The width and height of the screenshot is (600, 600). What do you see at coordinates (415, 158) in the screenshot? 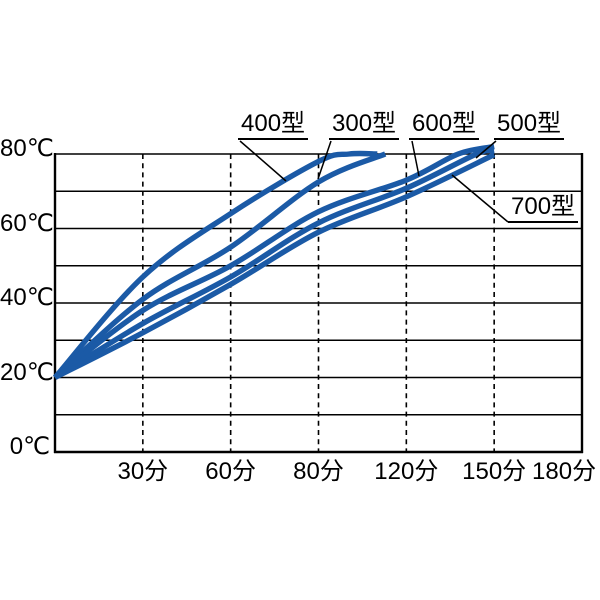
I see `leader-line-600型` at bounding box center [415, 158].